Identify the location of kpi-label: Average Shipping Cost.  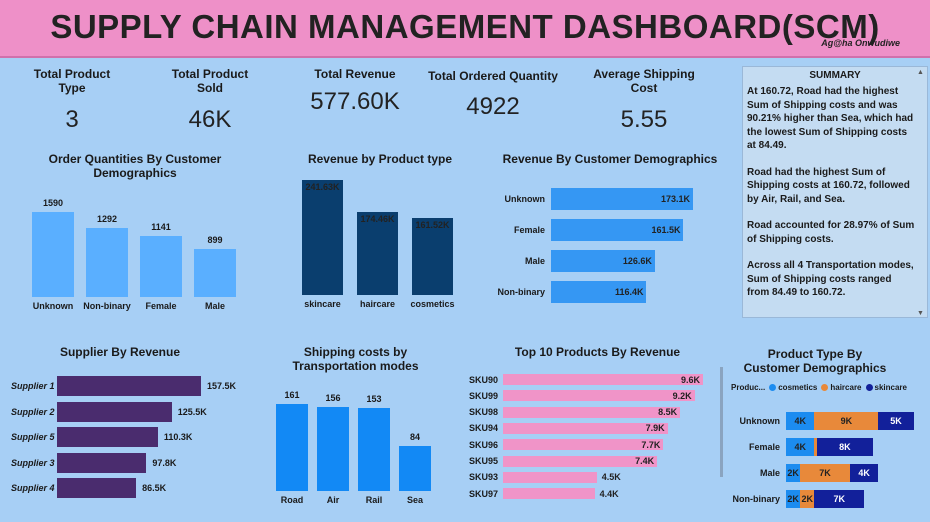
(644, 81).